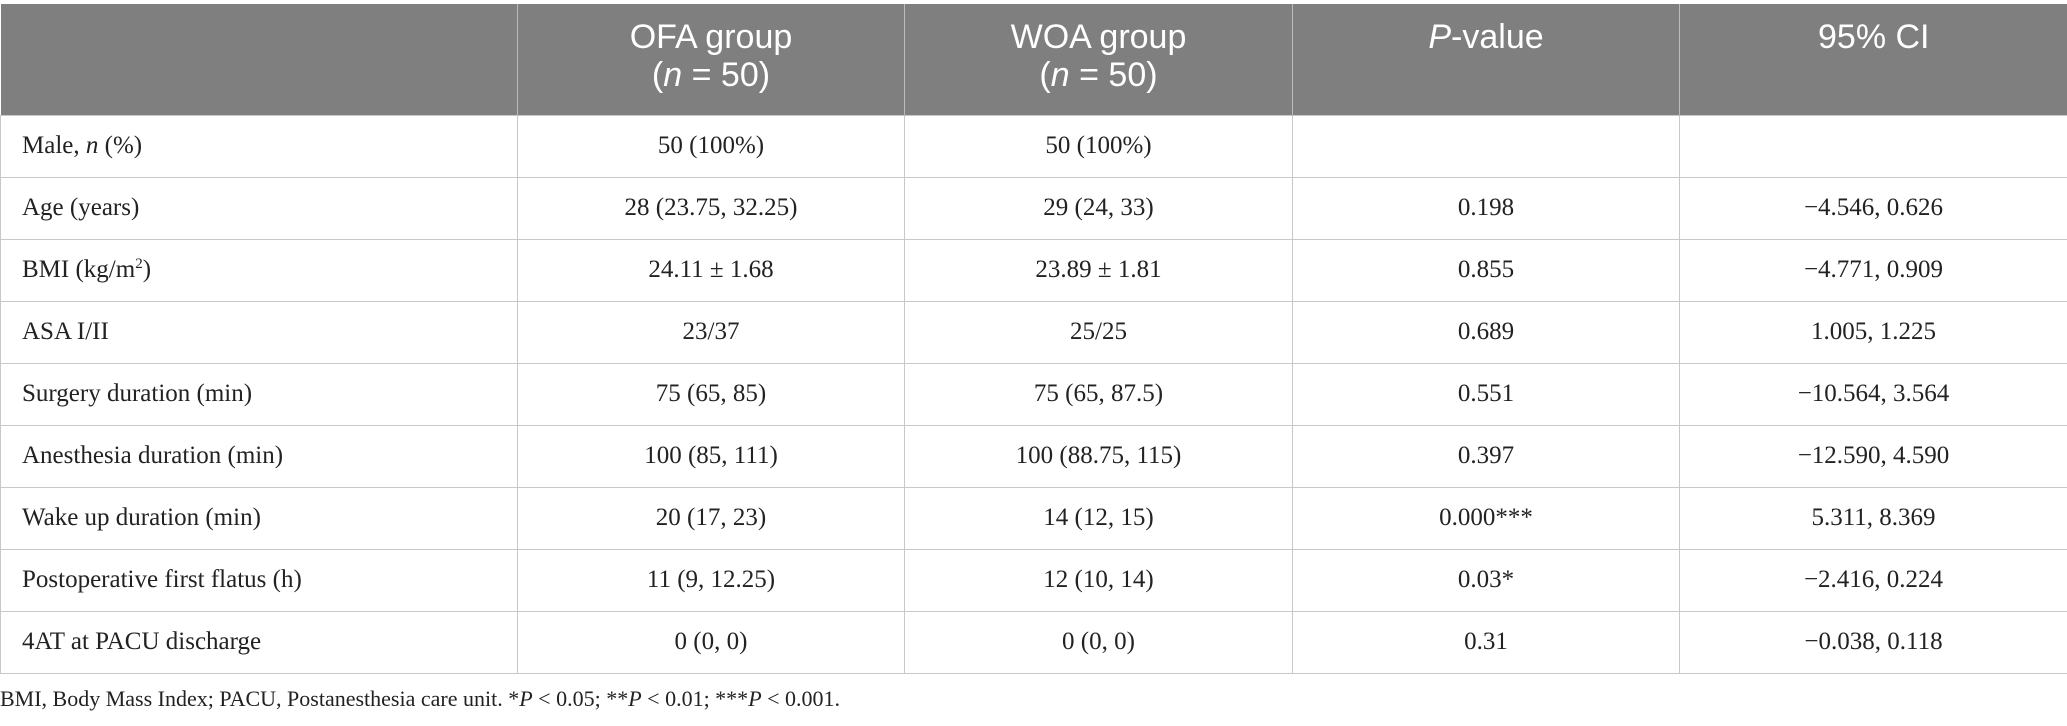 The width and height of the screenshot is (2067, 726). I want to click on cell: 14 (12, 15), so click(1098, 518).